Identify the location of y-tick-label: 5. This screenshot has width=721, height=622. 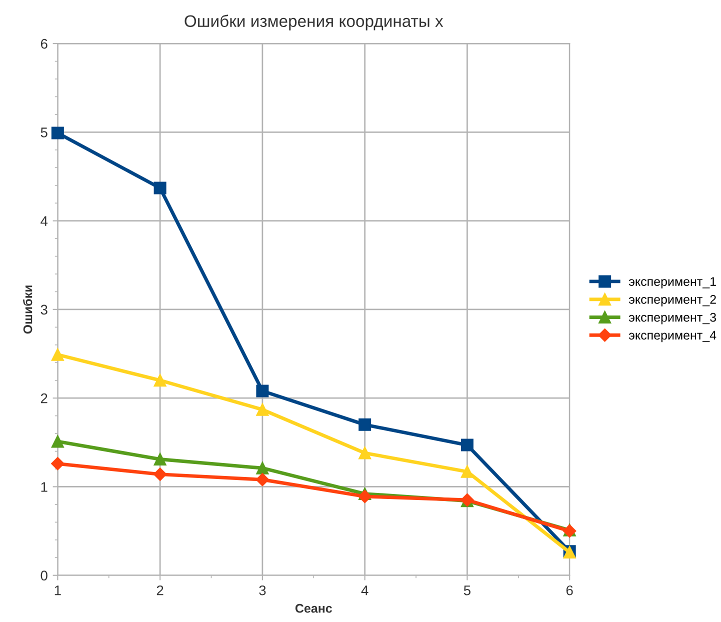
(44, 133).